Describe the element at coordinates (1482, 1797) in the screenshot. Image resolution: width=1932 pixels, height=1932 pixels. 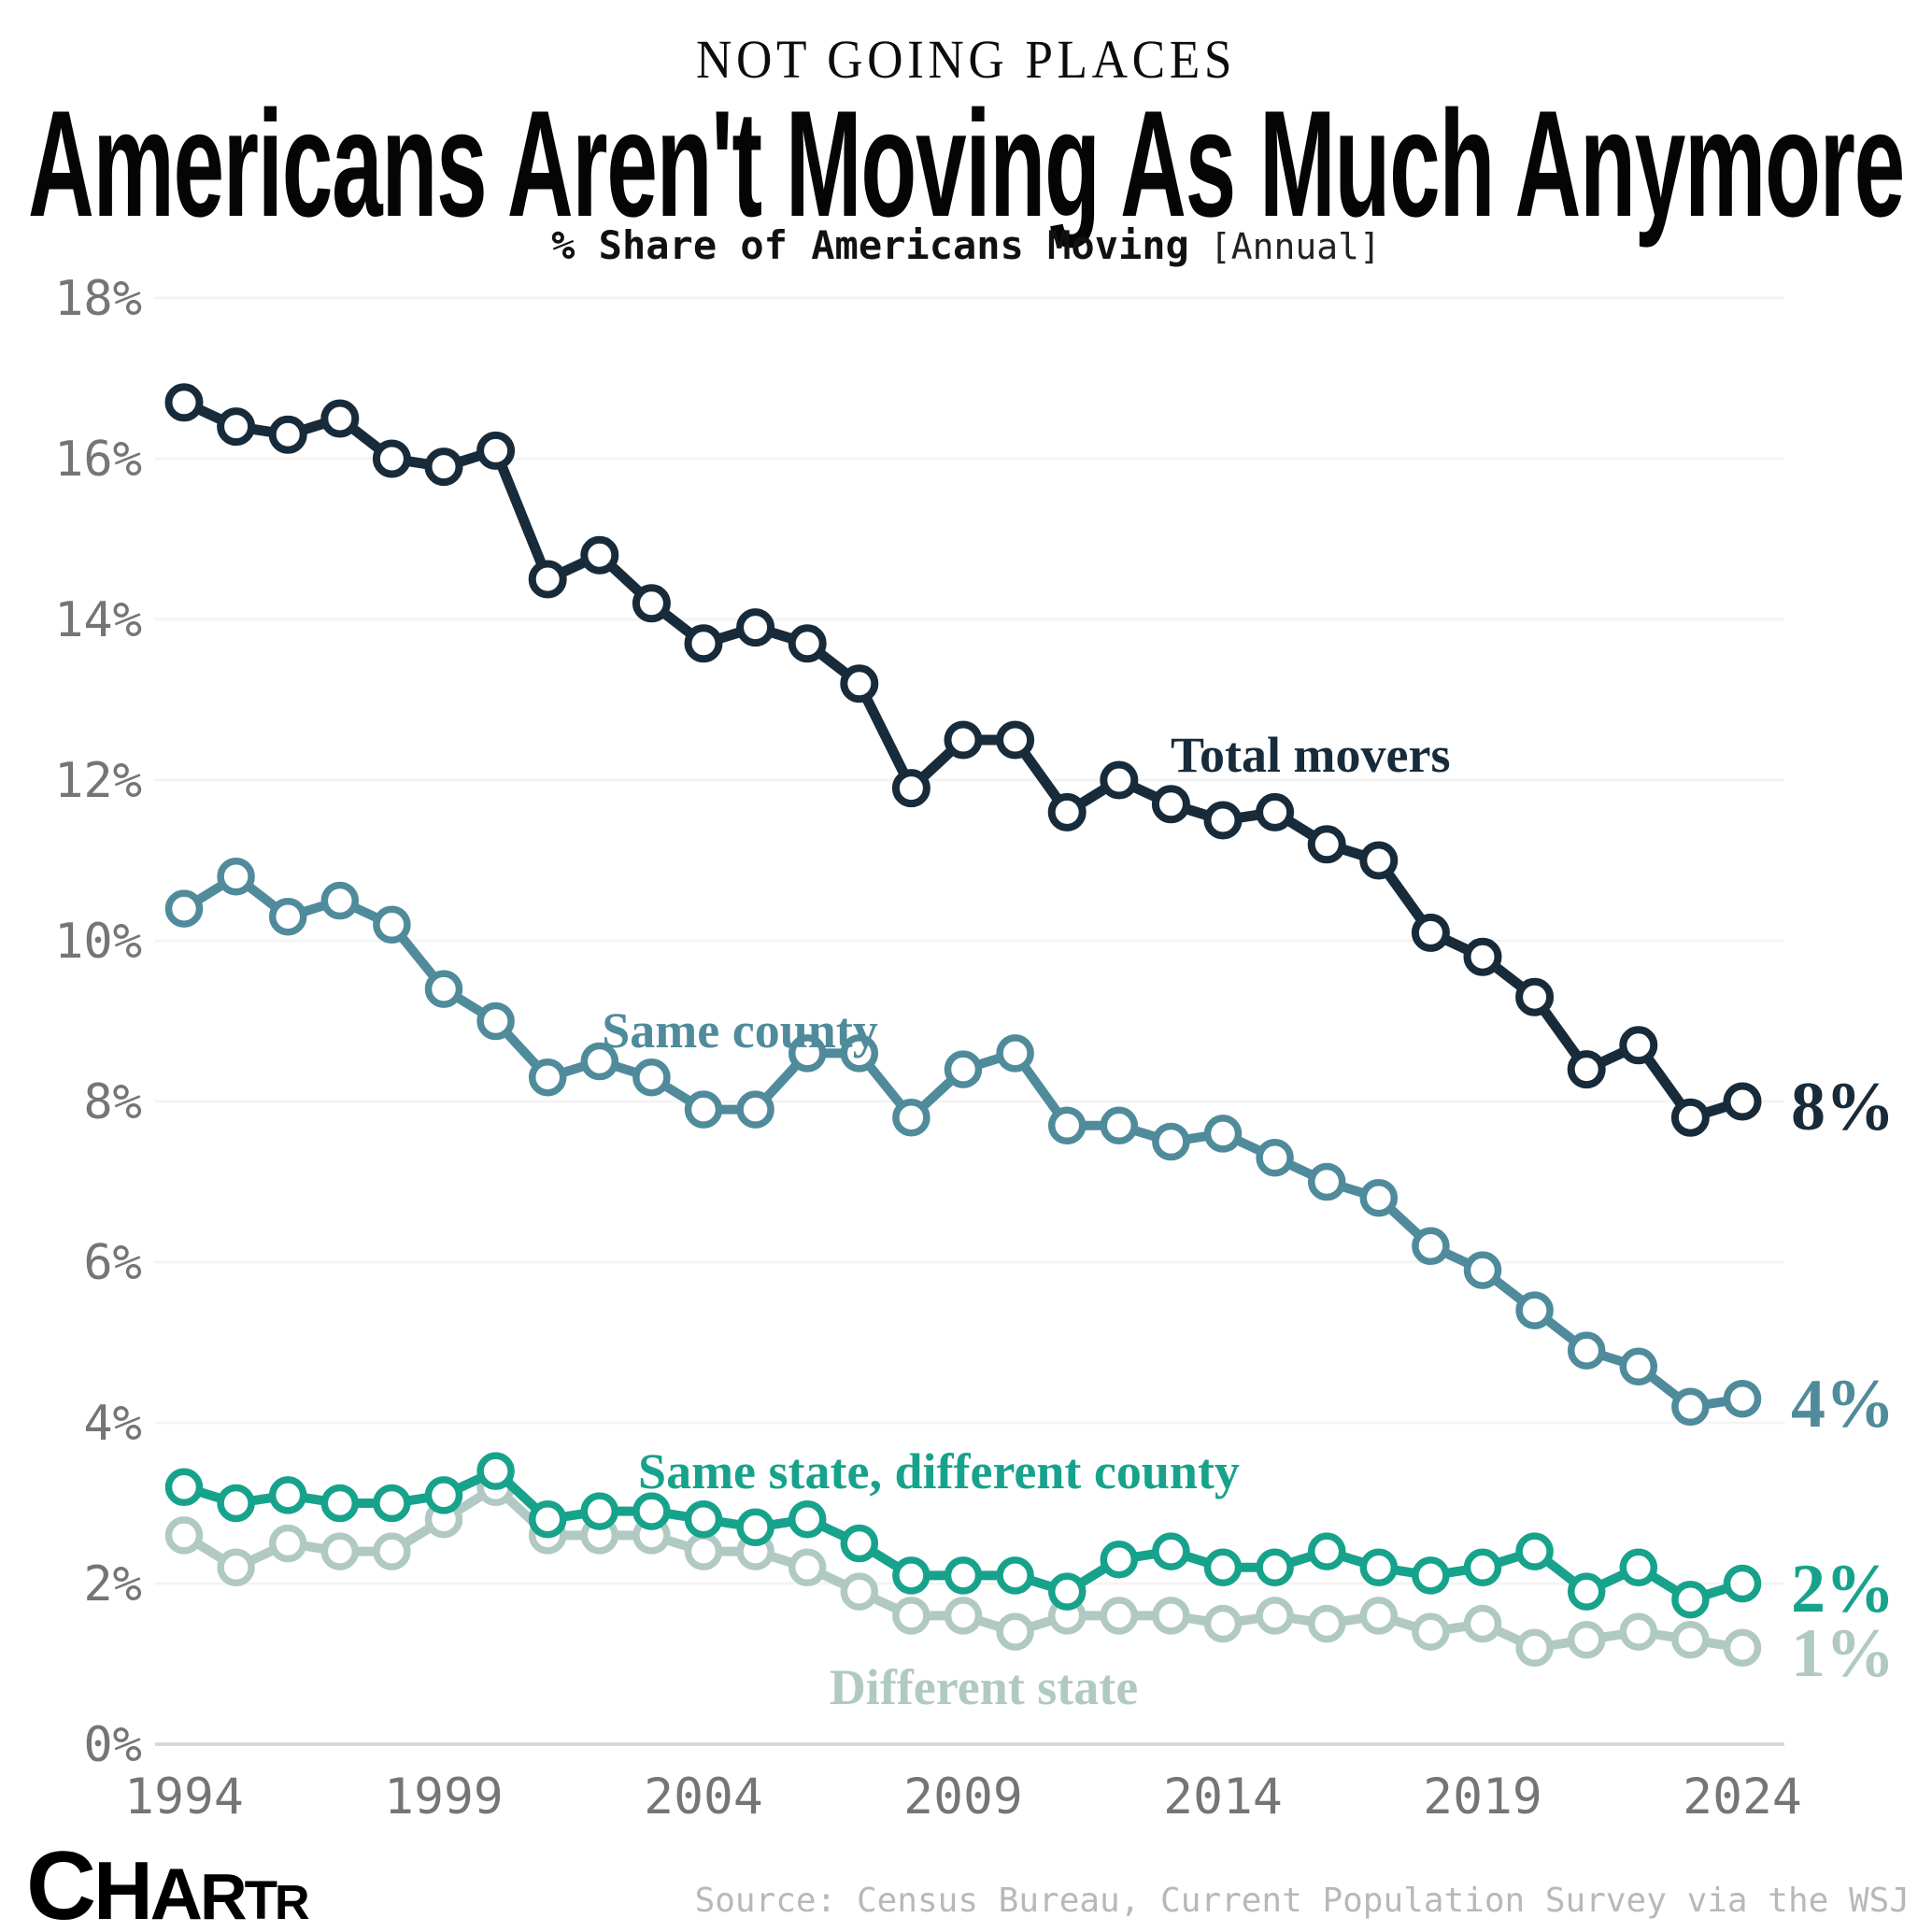
I see `x-tick-label: 2019` at that location.